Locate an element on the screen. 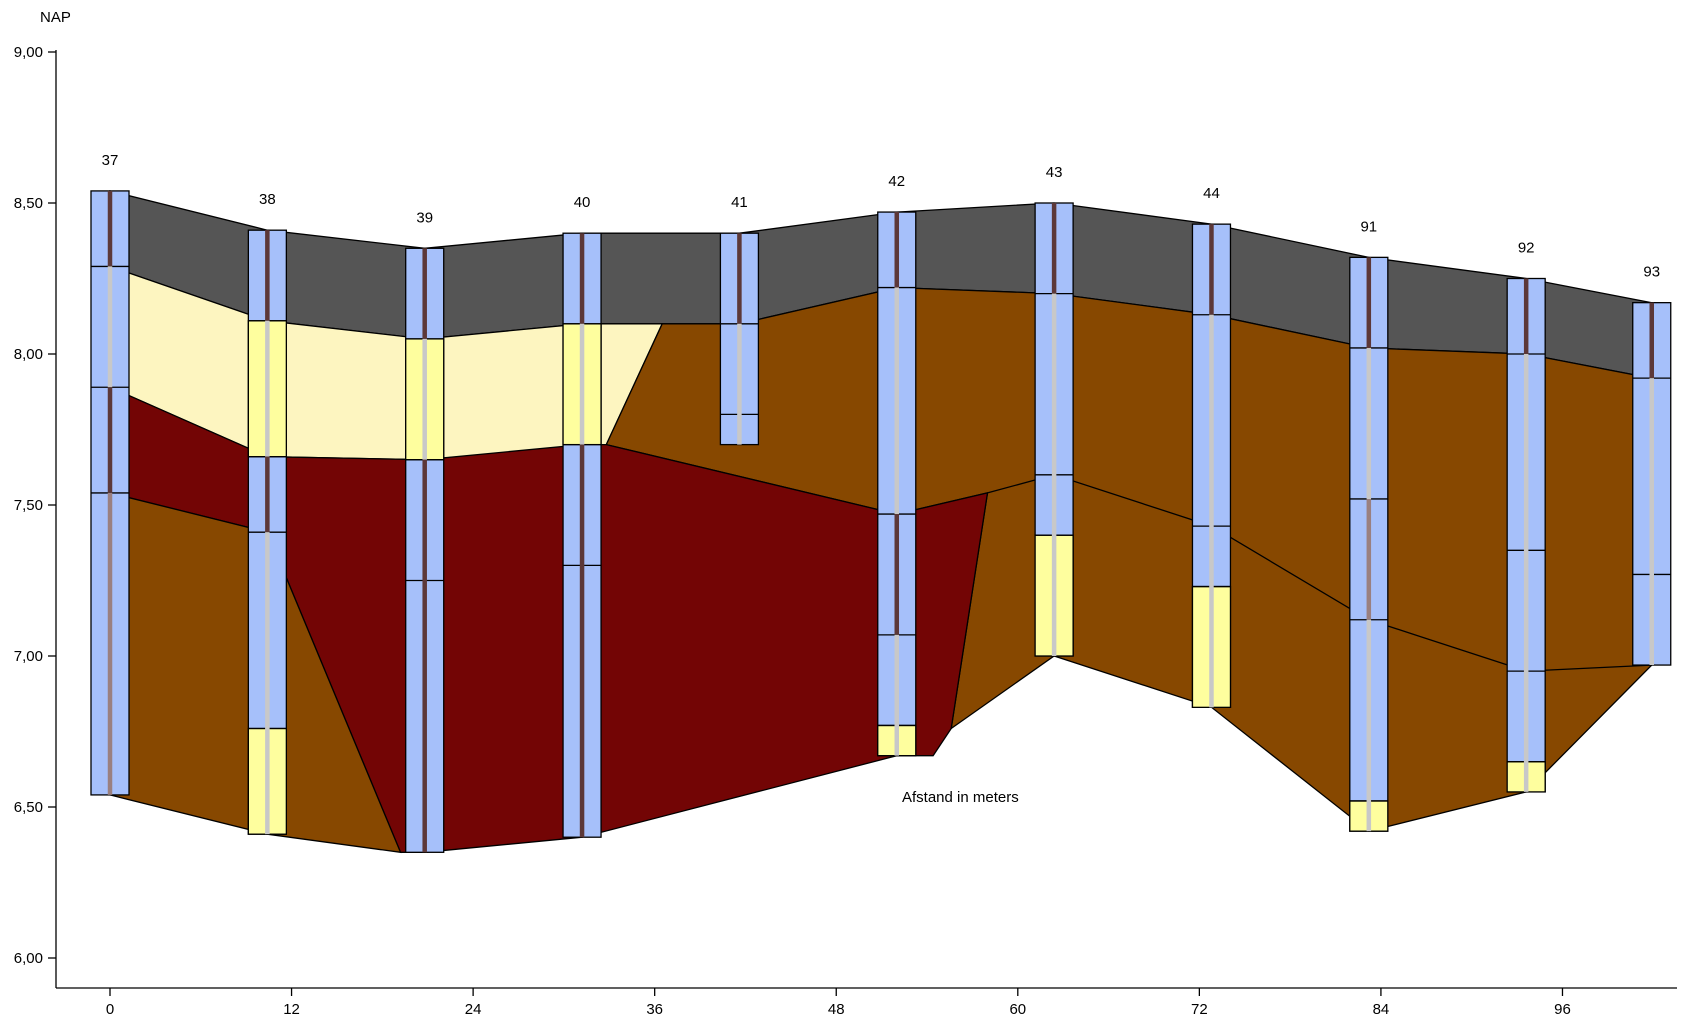  borehole-39: 39 is located at coordinates (425, 531).